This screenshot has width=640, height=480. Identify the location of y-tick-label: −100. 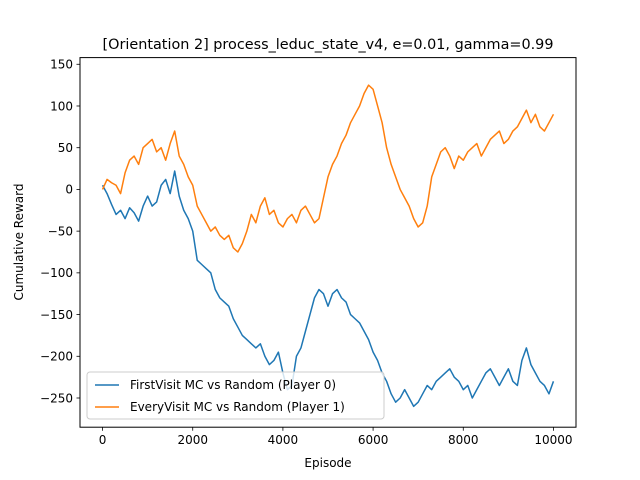
(56, 273).